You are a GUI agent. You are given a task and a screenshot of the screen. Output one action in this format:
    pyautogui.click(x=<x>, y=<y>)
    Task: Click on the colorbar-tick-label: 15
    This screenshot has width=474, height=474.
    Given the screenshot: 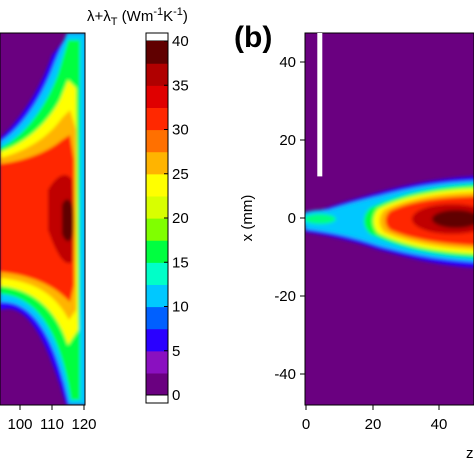 What is the action you would take?
    pyautogui.click(x=180, y=262)
    